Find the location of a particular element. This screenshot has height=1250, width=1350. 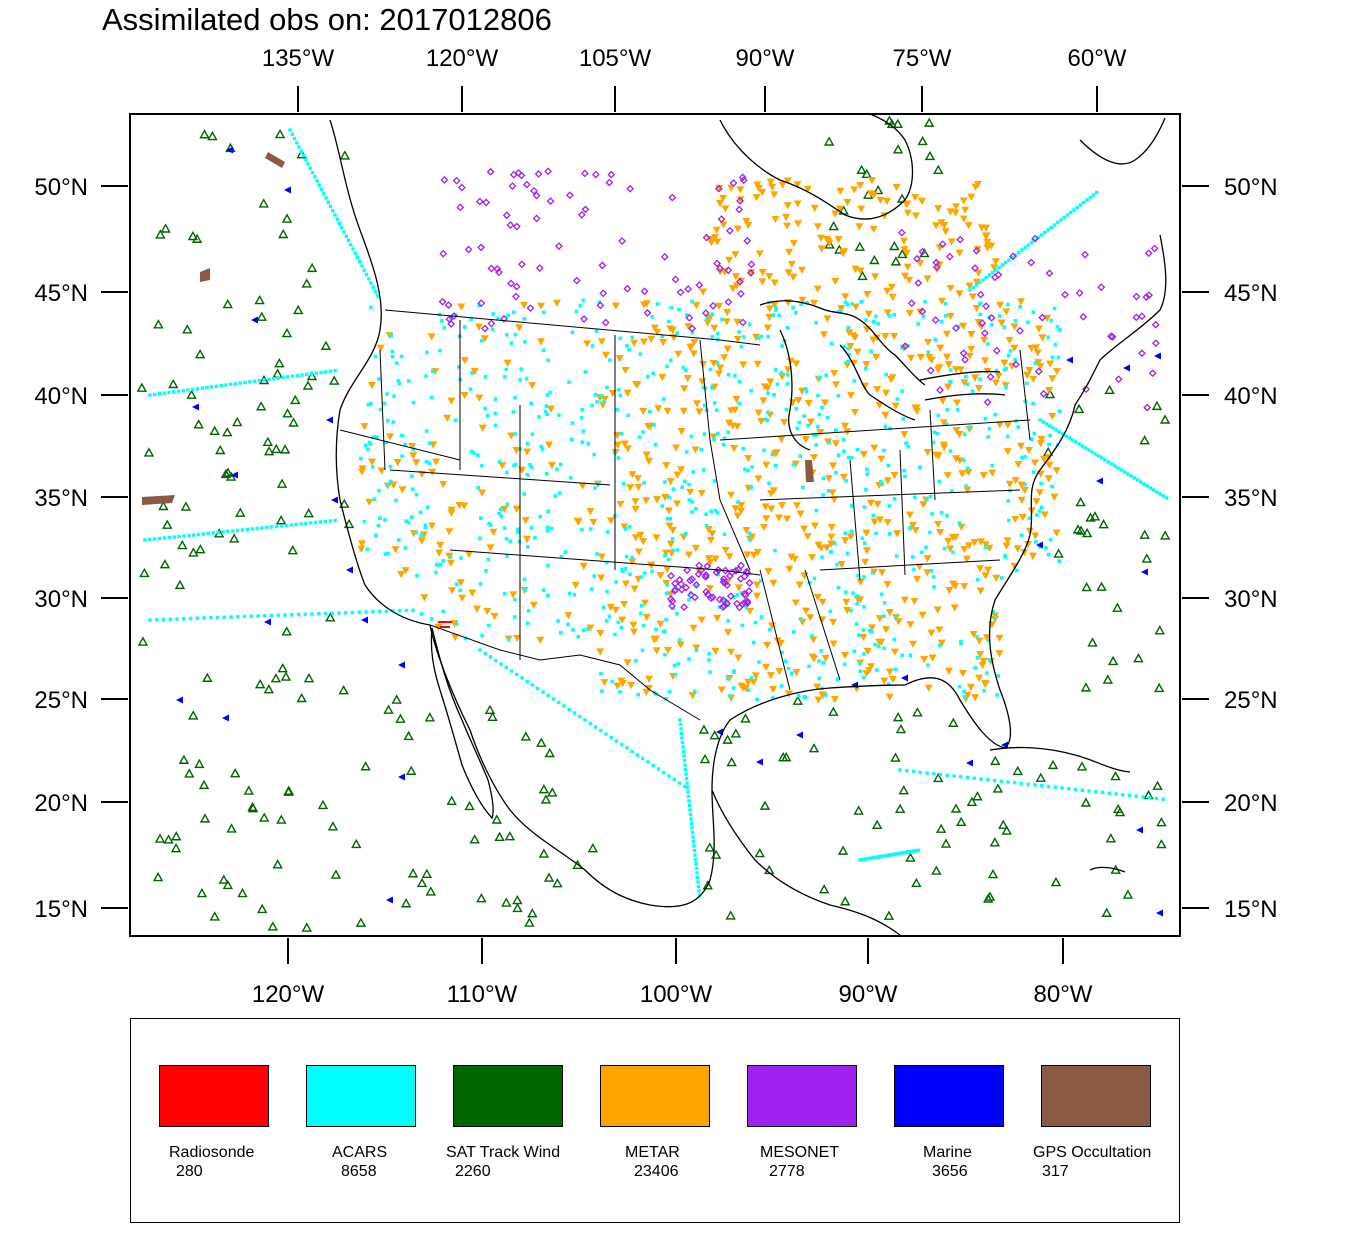

legend-count-acars: 8658 is located at coordinates (359, 1171).